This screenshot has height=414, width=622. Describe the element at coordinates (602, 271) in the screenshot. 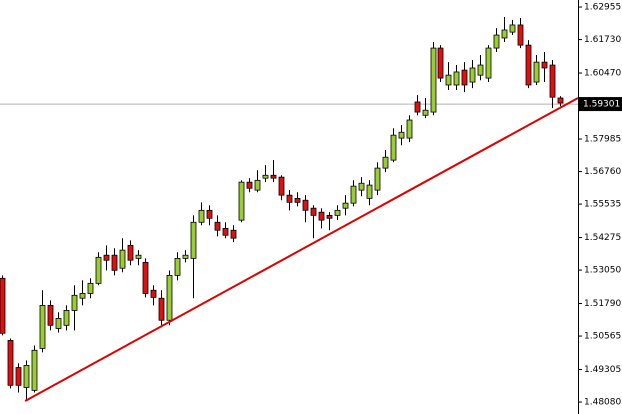

I see `y-tick-label: 1.53050` at that location.